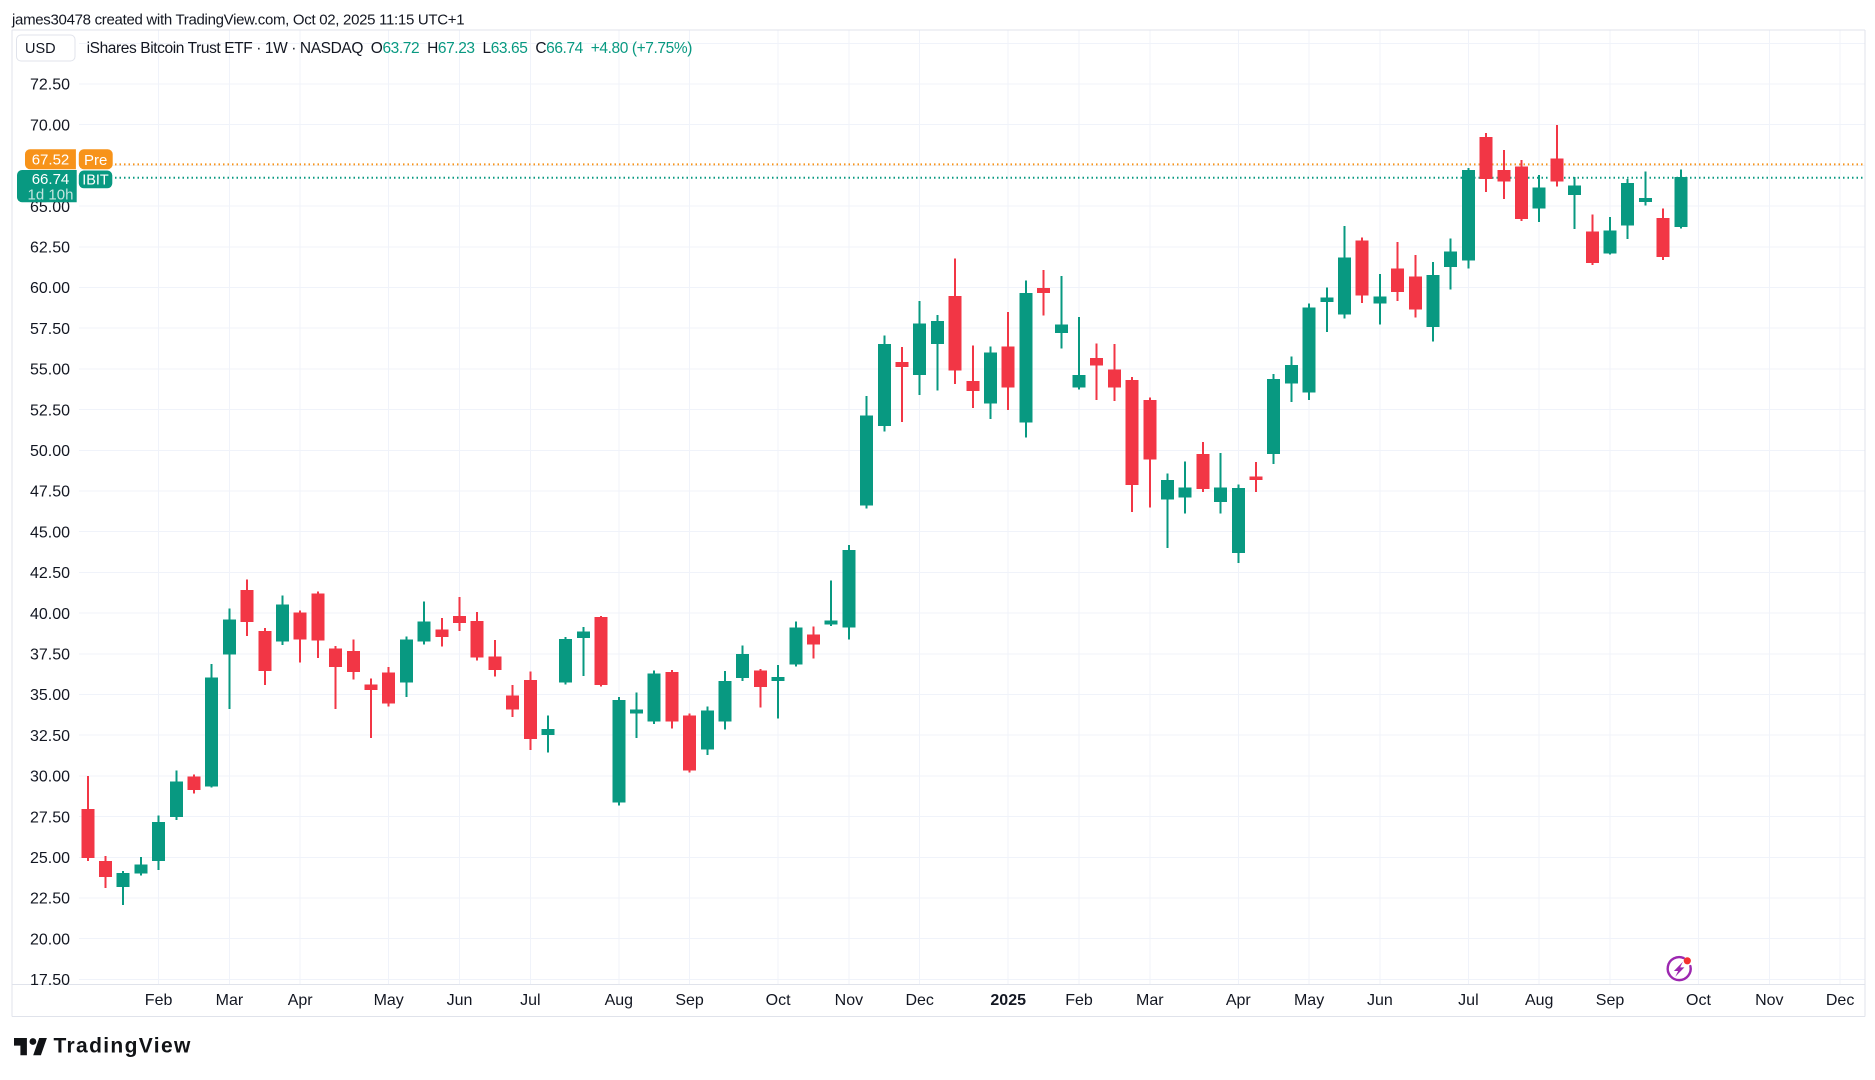 This screenshot has height=1080, width=1875. Describe the element at coordinates (50, 858) in the screenshot. I see `svg-text: 25.00` at that location.